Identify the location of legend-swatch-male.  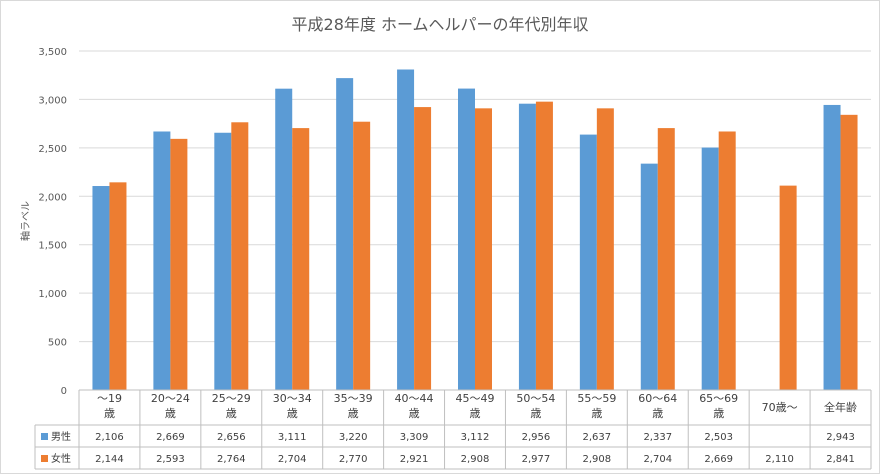
(44, 436).